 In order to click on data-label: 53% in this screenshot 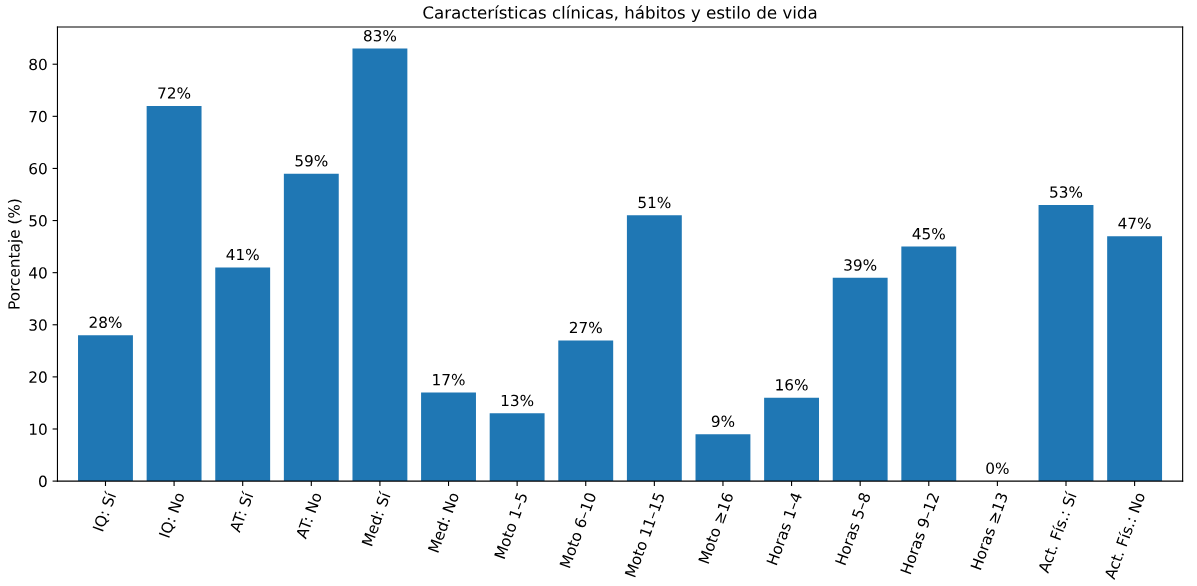, I will do `click(1066, 192)`.